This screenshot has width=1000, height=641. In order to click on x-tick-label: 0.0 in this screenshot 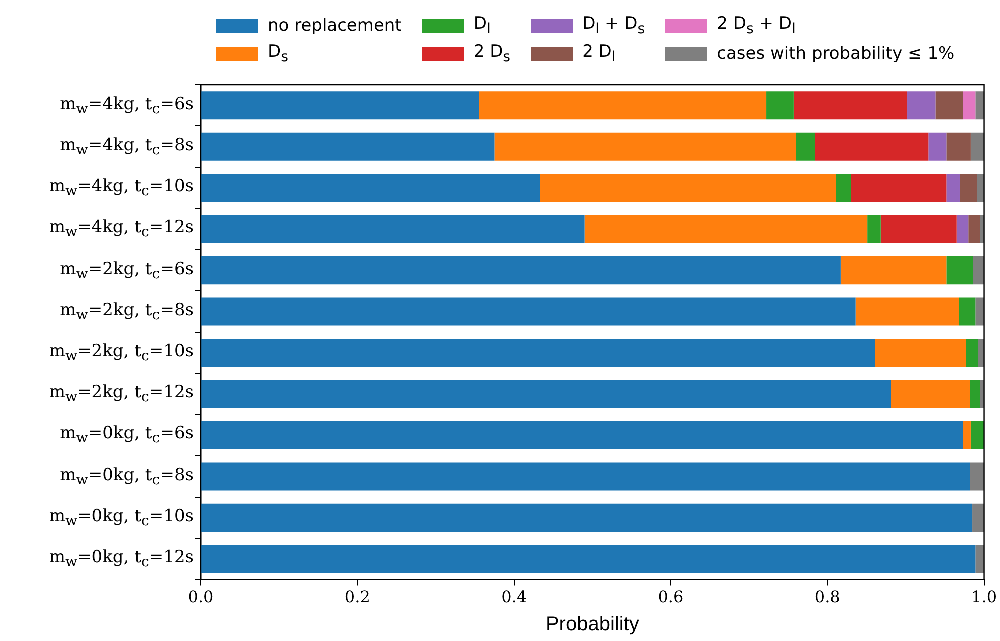, I will do `click(201, 597)`.